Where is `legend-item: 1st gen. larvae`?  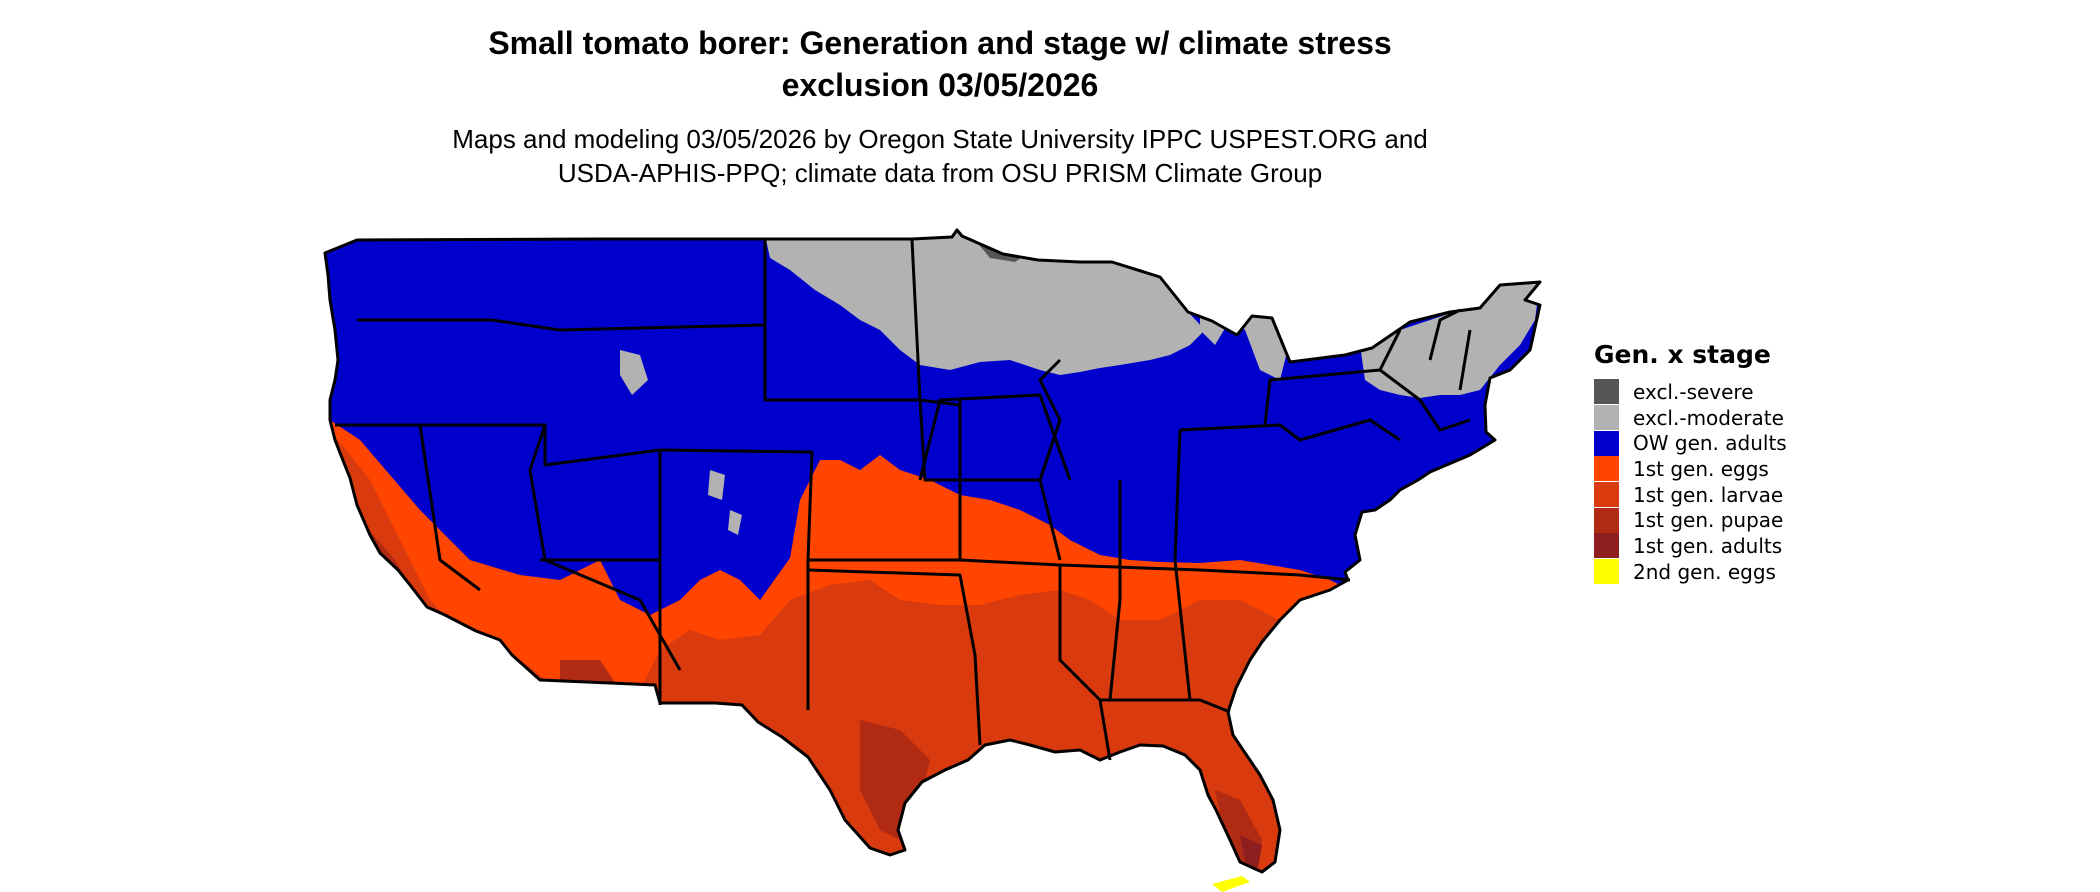
legend-item: 1st gen. larvae is located at coordinates (1690, 495).